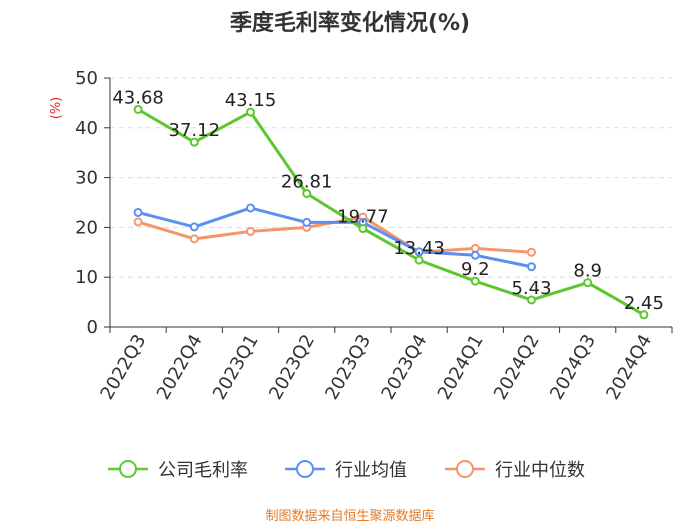 This screenshot has width=700, height=525. I want to click on legend-label: 行业中位数, so click(540, 470).